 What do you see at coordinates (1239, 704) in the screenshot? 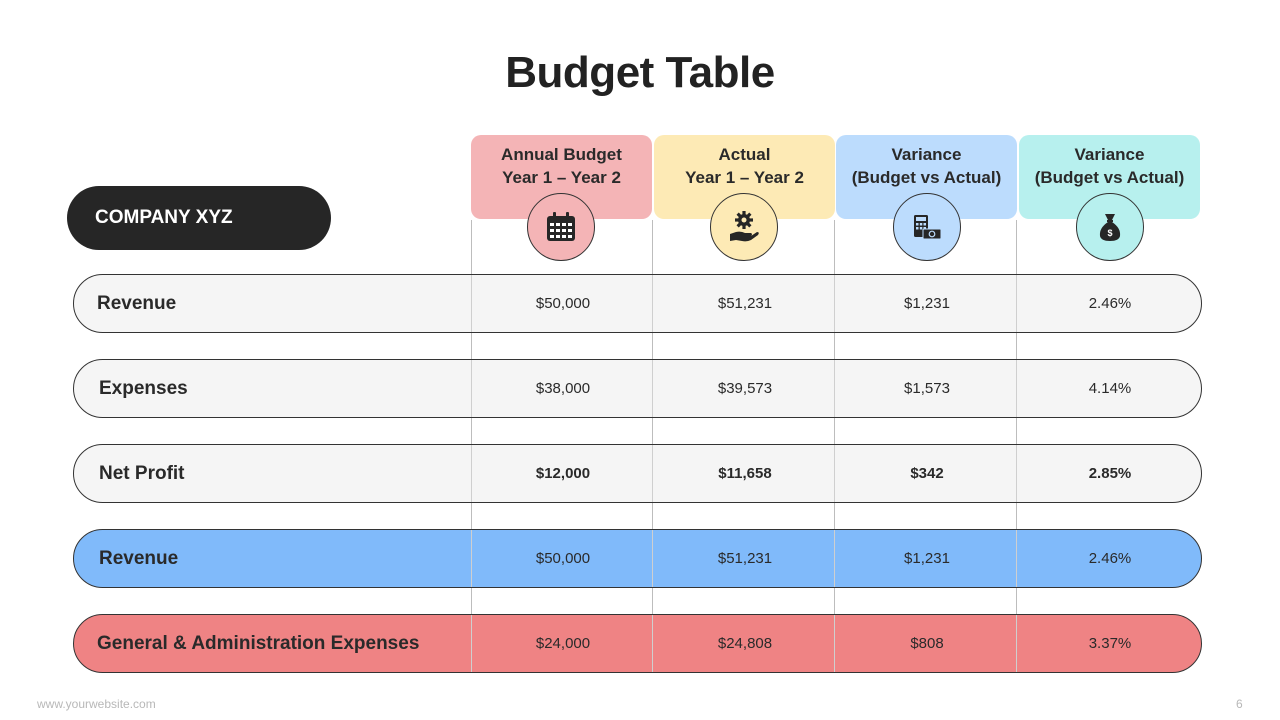
I see `page-number: 6` at bounding box center [1239, 704].